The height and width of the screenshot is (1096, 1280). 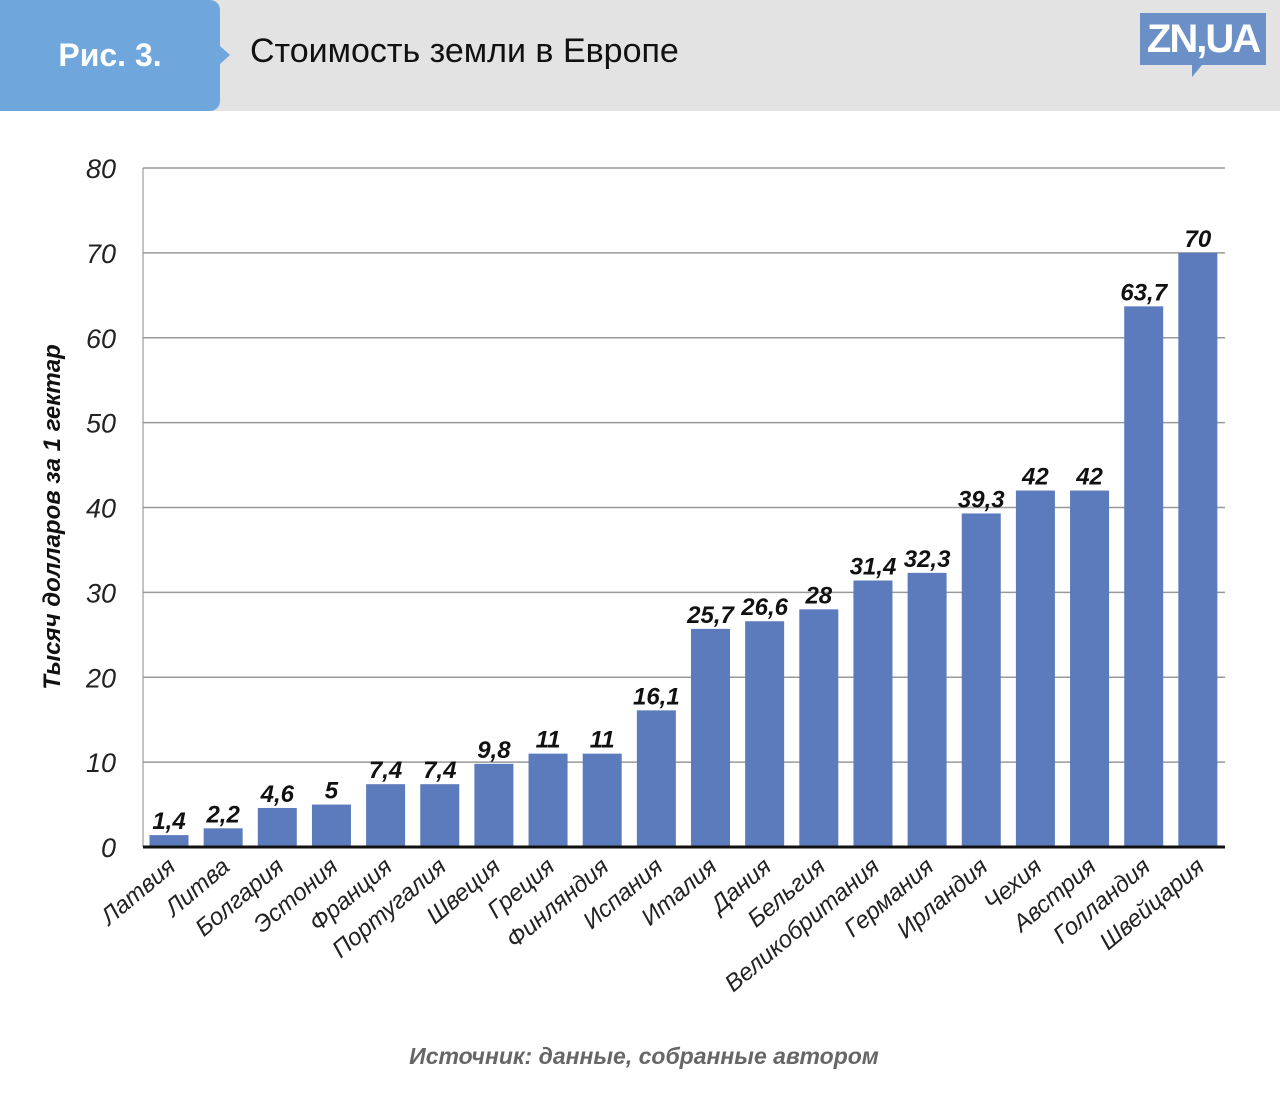 What do you see at coordinates (927, 559) in the screenshot?
I see `data-label: 32,3` at bounding box center [927, 559].